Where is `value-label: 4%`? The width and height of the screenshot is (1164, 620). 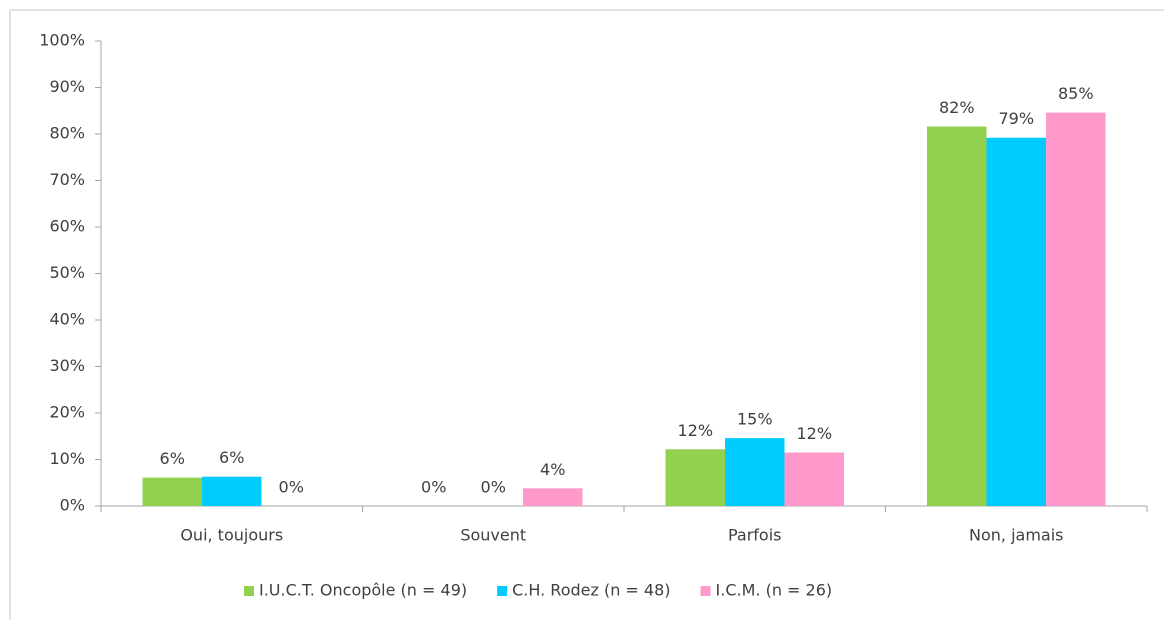
value-label: 4% is located at coordinates (552, 469).